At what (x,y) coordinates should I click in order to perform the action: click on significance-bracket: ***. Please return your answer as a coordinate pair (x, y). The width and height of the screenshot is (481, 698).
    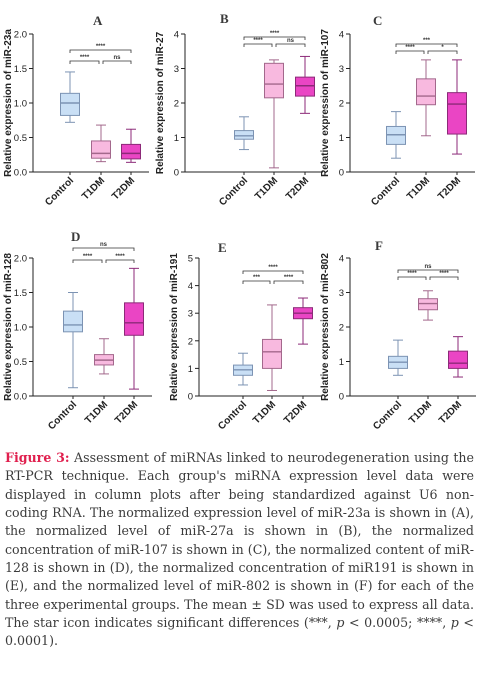
    Looking at the image, I should click on (256, 279).